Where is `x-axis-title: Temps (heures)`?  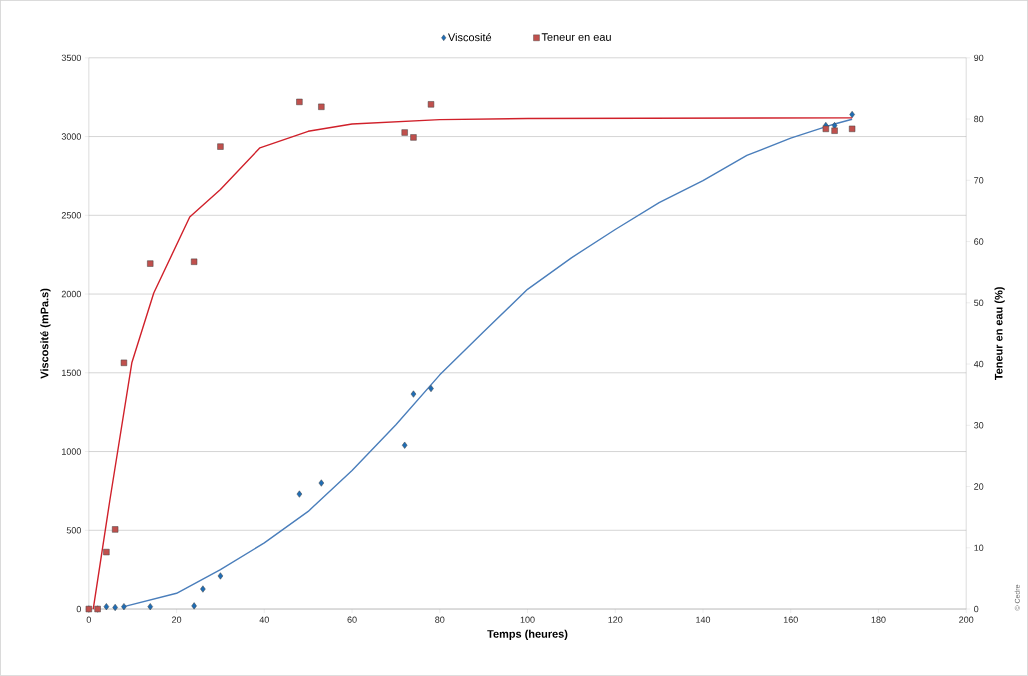 x-axis-title: Temps (heures) is located at coordinates (527, 635).